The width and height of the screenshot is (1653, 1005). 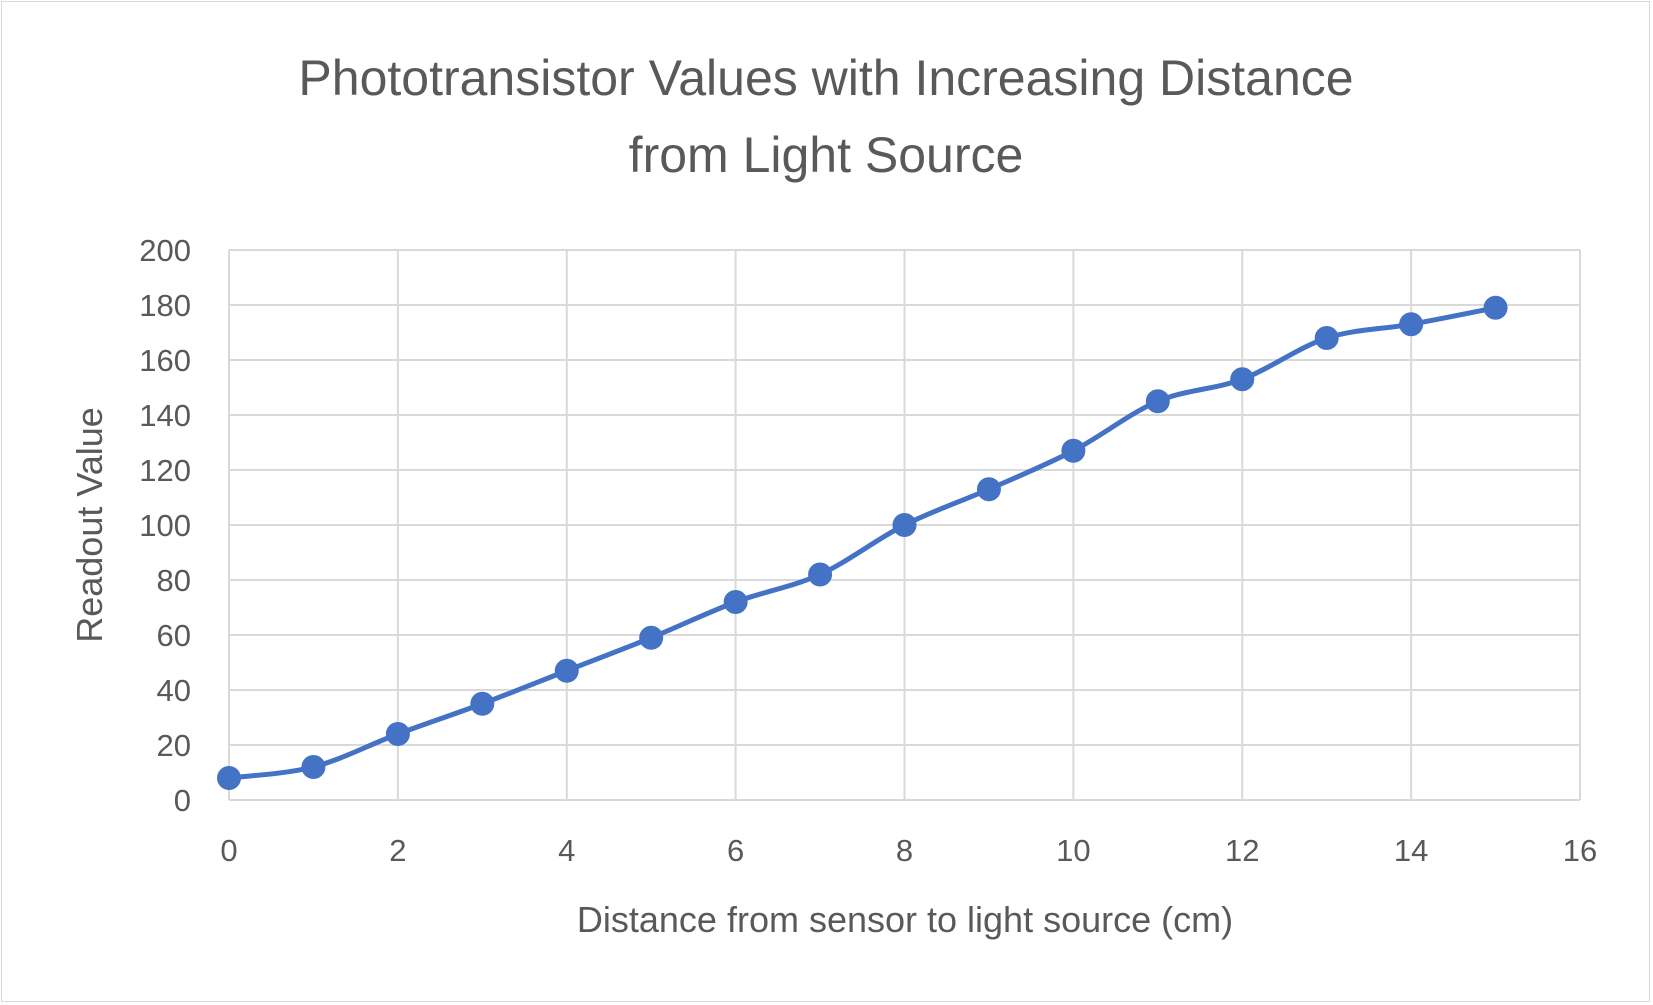 What do you see at coordinates (735, 850) in the screenshot?
I see `x-tick-label: 6` at bounding box center [735, 850].